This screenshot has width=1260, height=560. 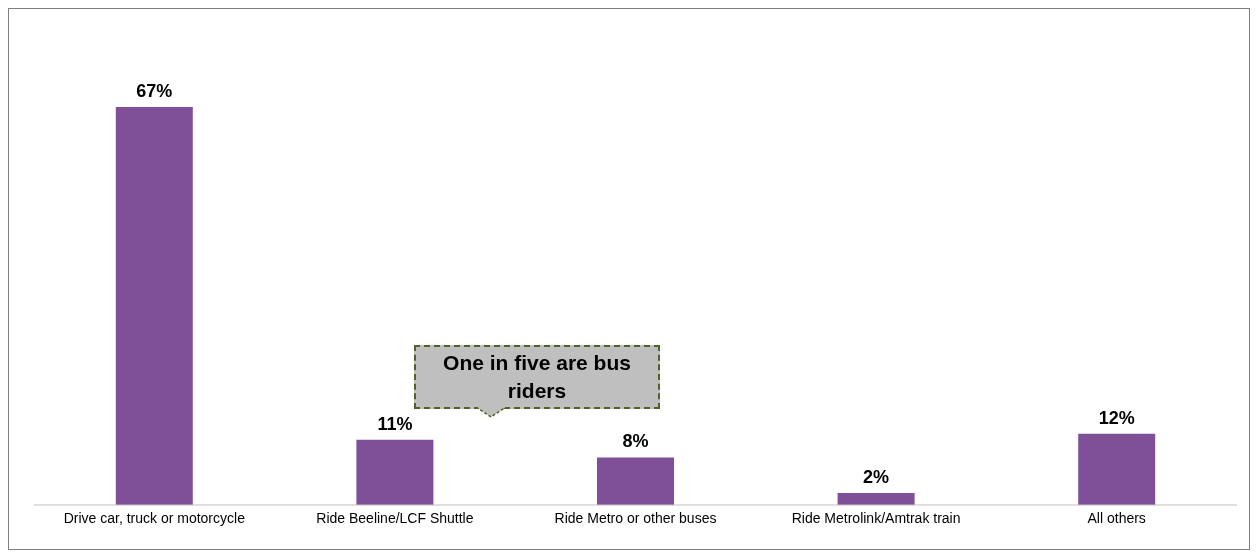 What do you see at coordinates (154, 517) in the screenshot?
I see `x-tick-label: Drive car, truck or motorcycle` at bounding box center [154, 517].